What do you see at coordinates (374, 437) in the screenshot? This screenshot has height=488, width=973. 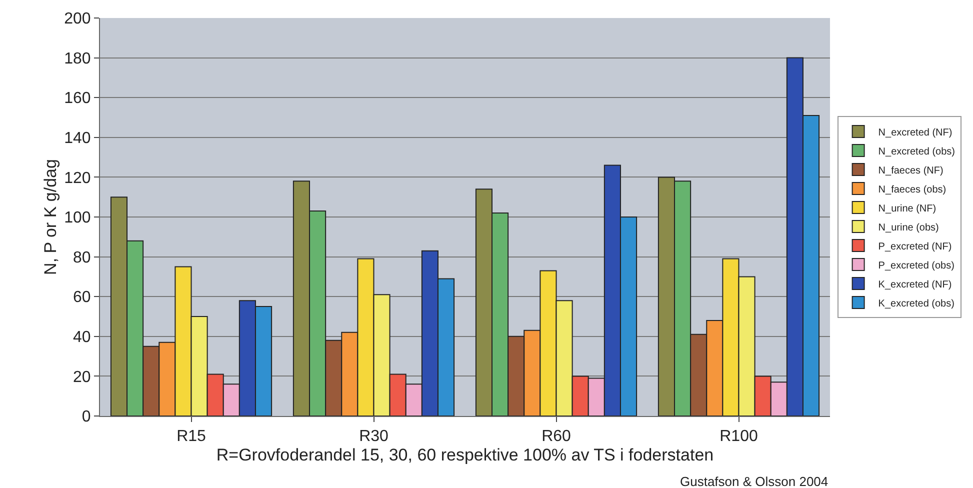 I see `x-tick-label: R30` at bounding box center [374, 437].